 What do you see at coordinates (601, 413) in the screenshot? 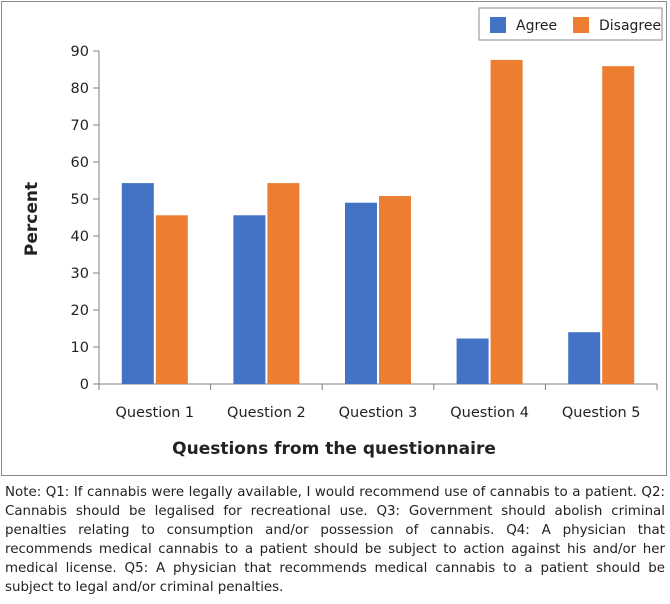
I see `x-tick-label: Question 5` at bounding box center [601, 413].